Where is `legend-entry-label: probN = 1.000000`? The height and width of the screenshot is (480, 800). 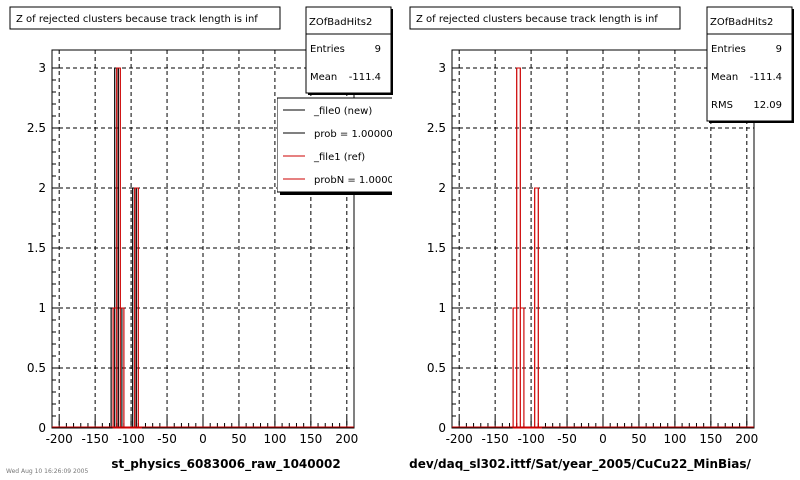
legend-entry-label: probN = 1.000000 is located at coordinates (360, 180).